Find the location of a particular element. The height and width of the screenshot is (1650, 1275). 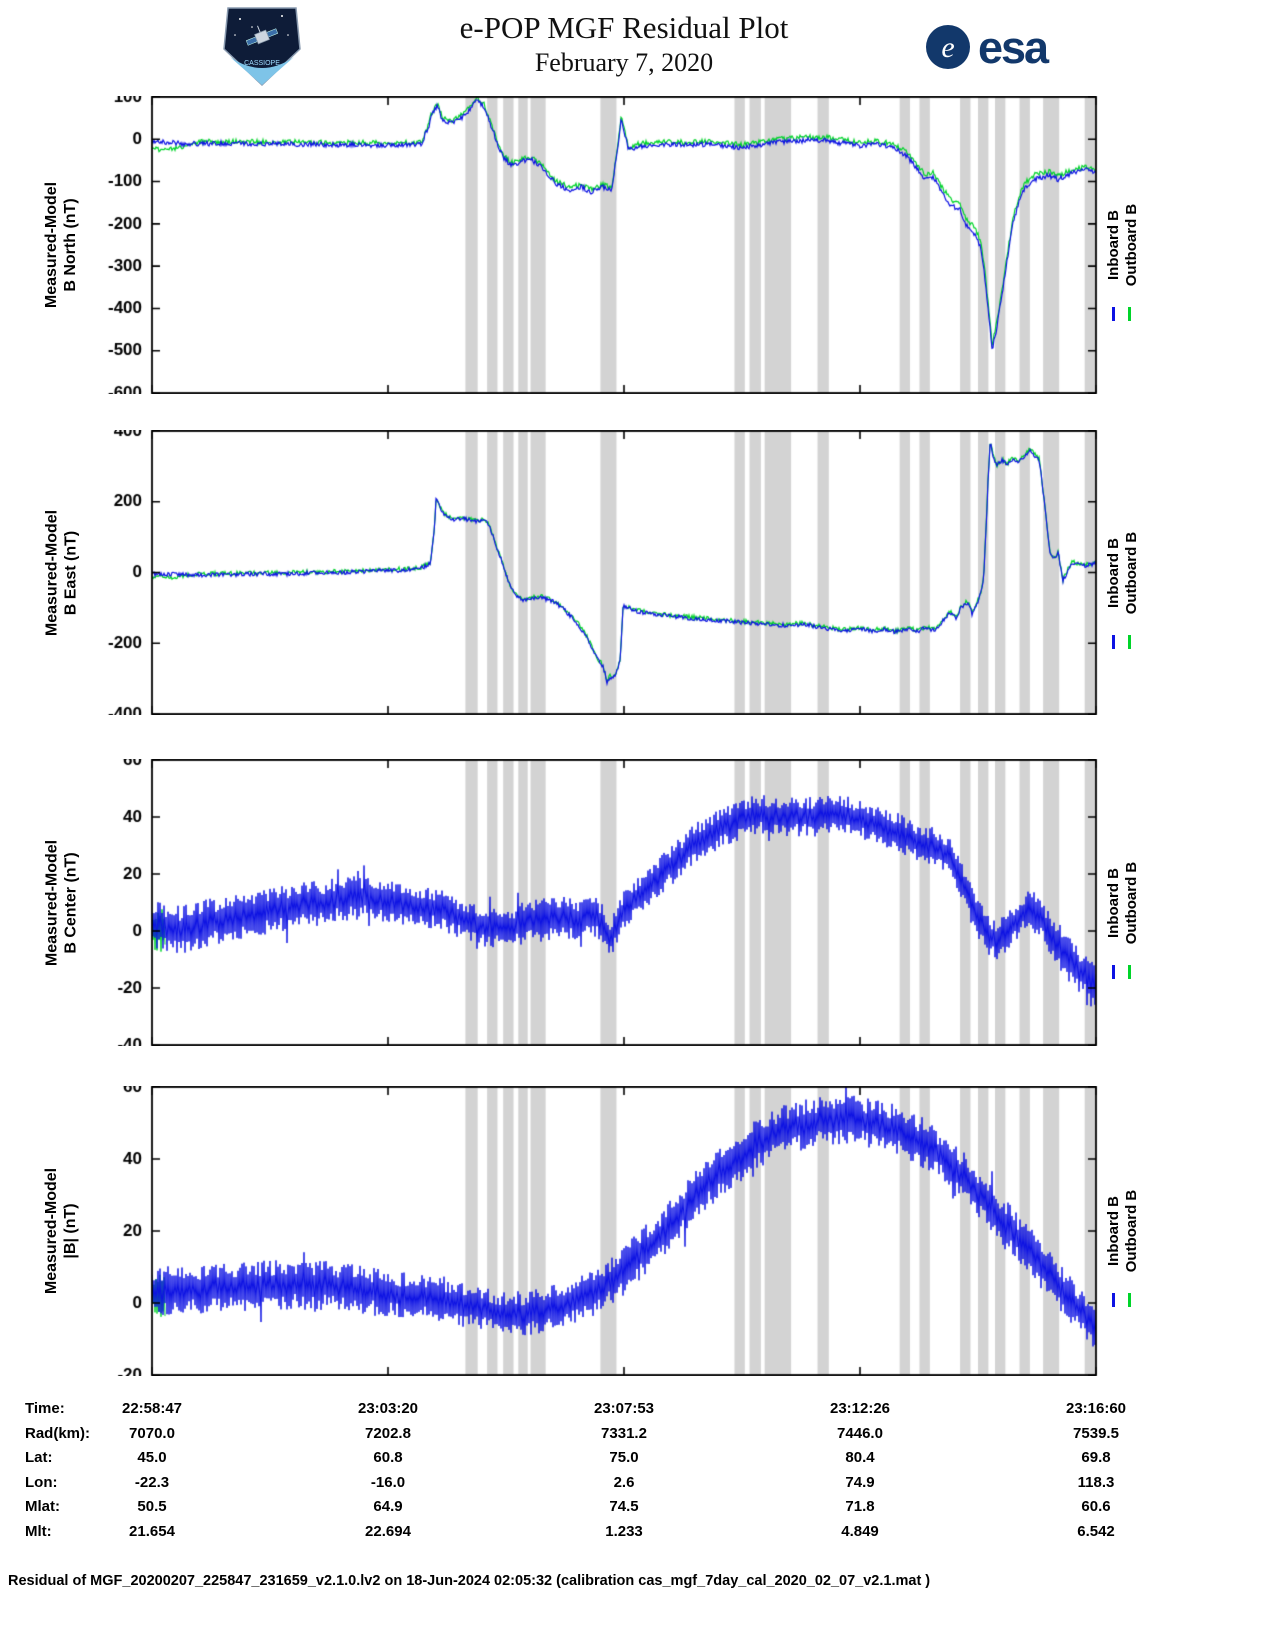

ephemeris-value-lat-5: 69.8 is located at coordinates (1096, 1457).